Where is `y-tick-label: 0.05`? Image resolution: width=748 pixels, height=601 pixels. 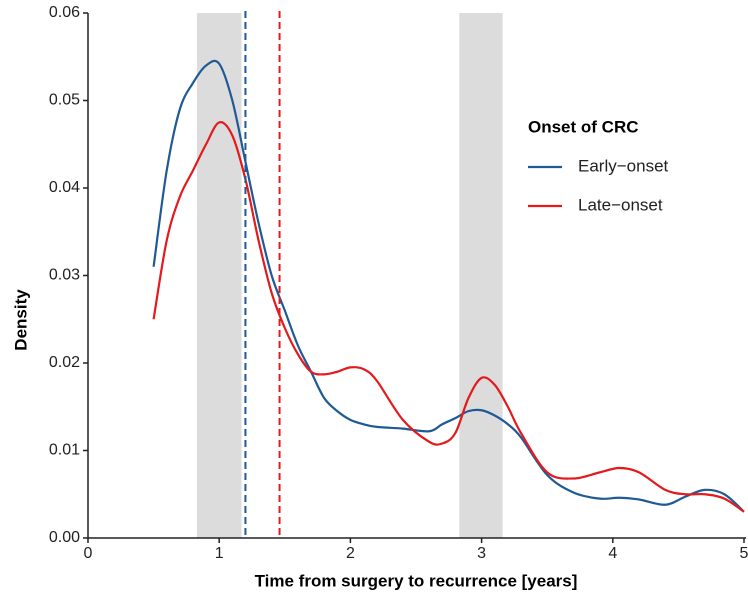
y-tick-label: 0.05 is located at coordinates (64, 100).